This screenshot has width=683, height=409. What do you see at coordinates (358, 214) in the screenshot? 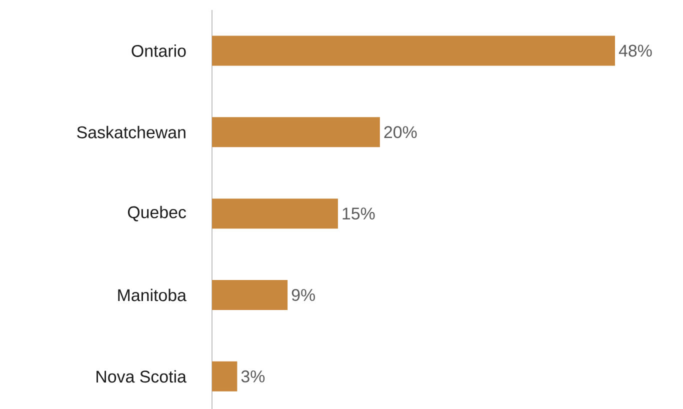
I see `data-label: 15%` at bounding box center [358, 214].